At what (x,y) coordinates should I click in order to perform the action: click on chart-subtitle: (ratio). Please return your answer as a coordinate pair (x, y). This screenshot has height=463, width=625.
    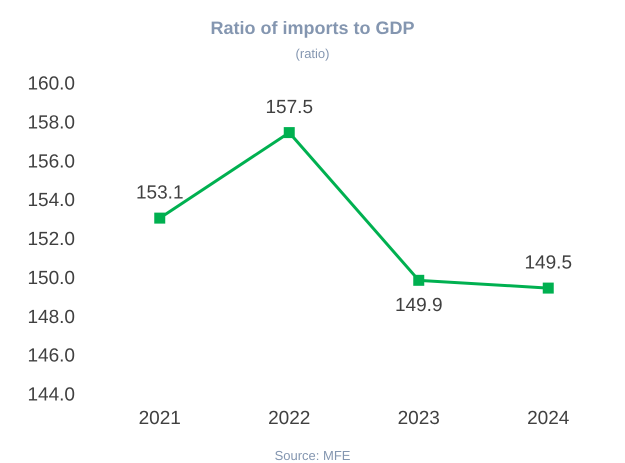
    Looking at the image, I should click on (313, 53).